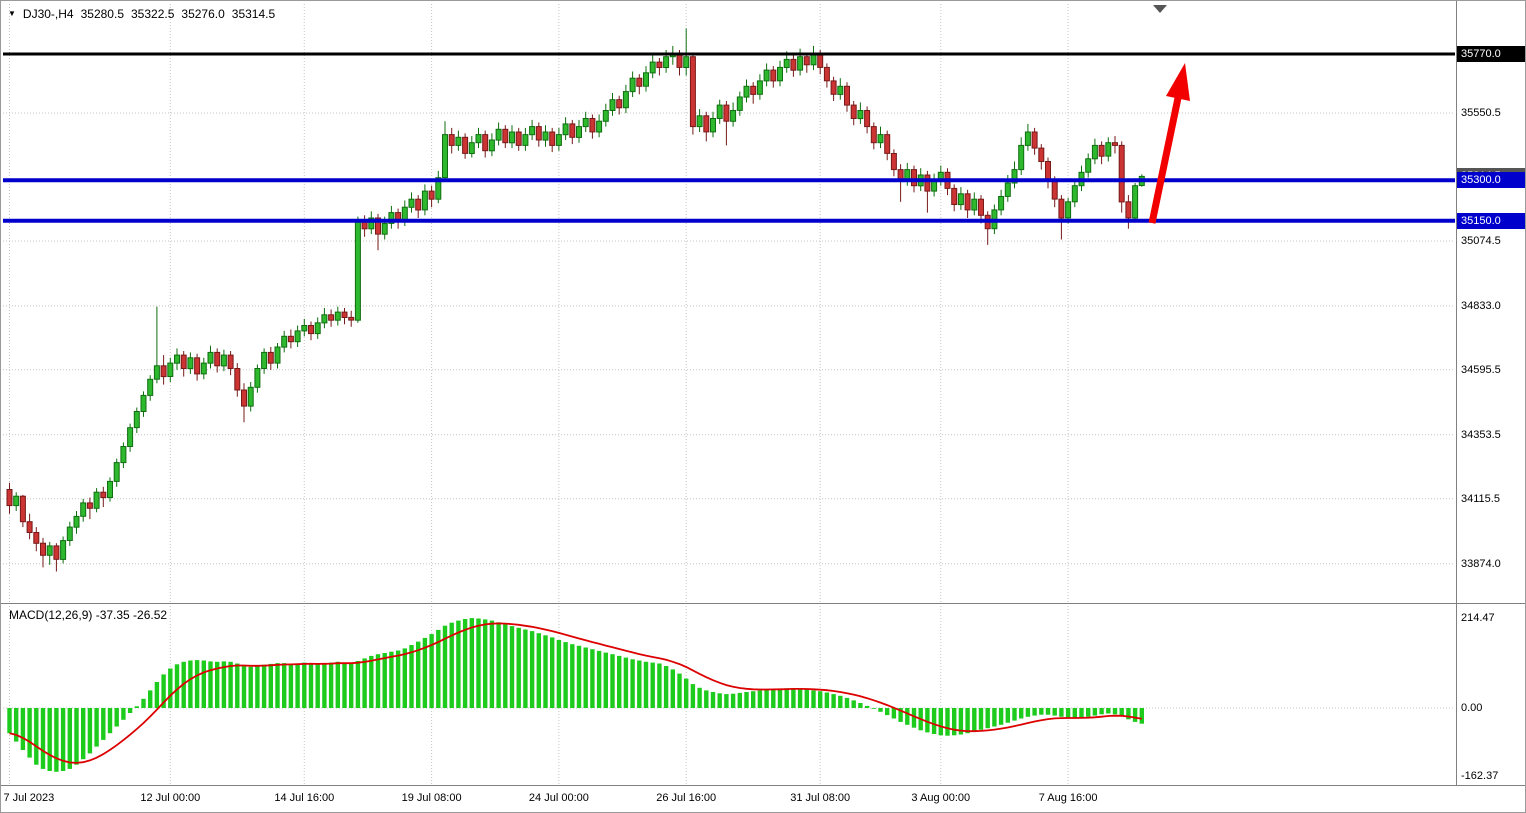 The image size is (1526, 813). Describe the element at coordinates (1169, 143) in the screenshot. I see `trend-arrow-annotation` at that location.